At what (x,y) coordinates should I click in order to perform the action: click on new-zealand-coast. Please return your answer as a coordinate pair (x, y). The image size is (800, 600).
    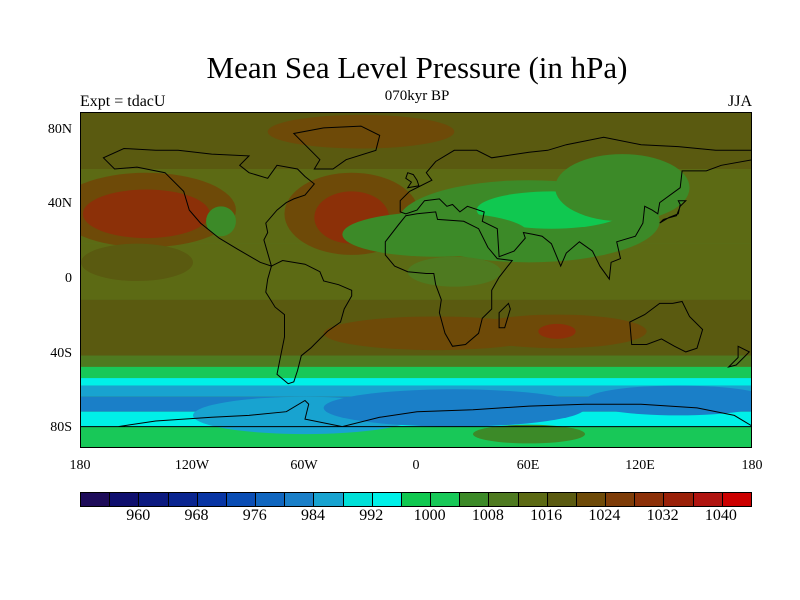
    Looking at the image, I should click on (739, 356).